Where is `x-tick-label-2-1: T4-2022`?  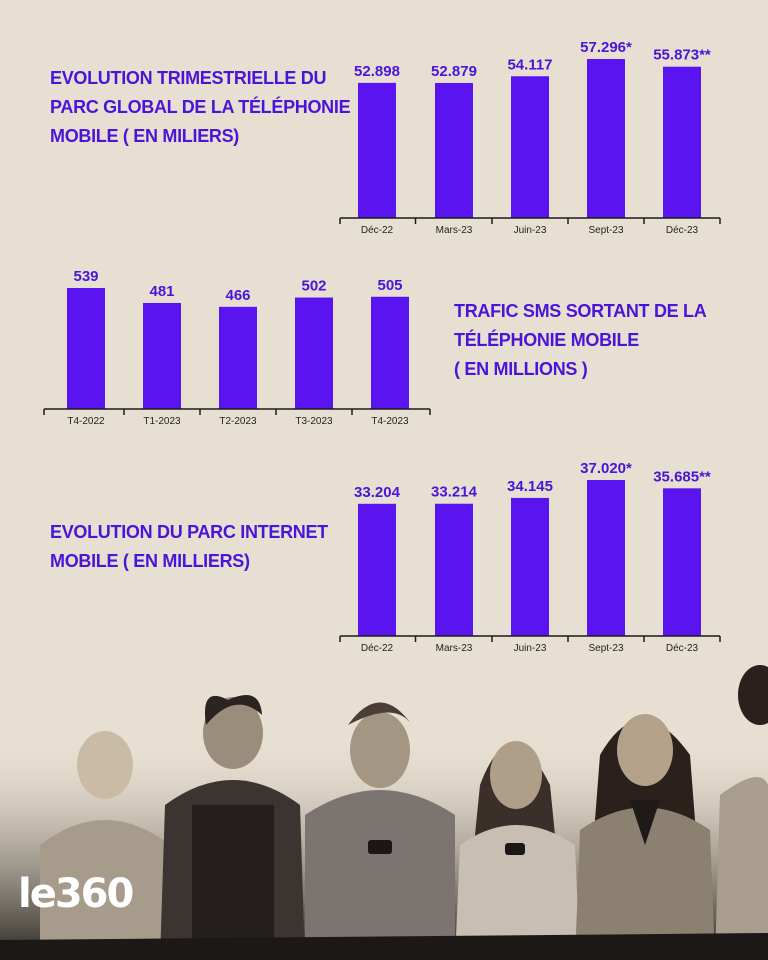
x-tick-label-2-1: T4-2022 is located at coordinates (86, 421).